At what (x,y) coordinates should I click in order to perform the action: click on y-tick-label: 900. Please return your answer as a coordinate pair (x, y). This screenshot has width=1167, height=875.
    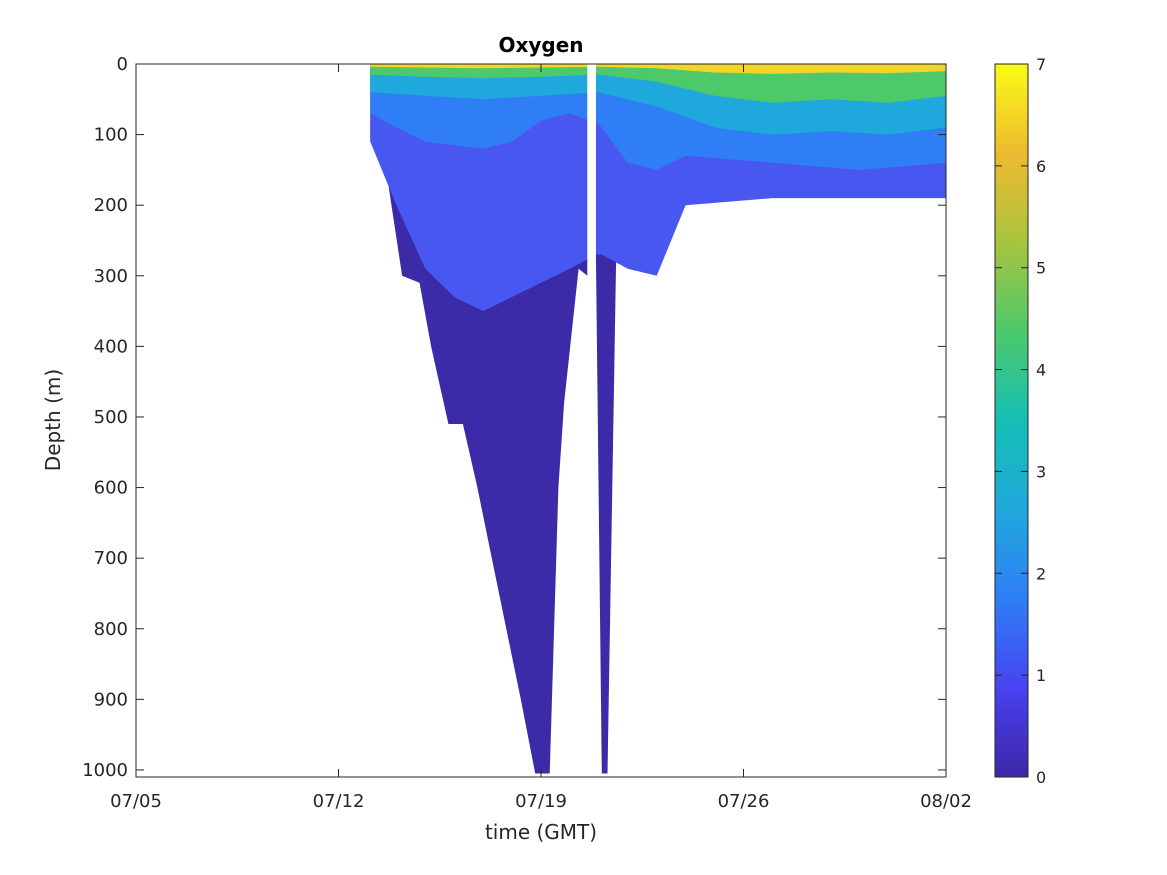
    Looking at the image, I should click on (111, 699).